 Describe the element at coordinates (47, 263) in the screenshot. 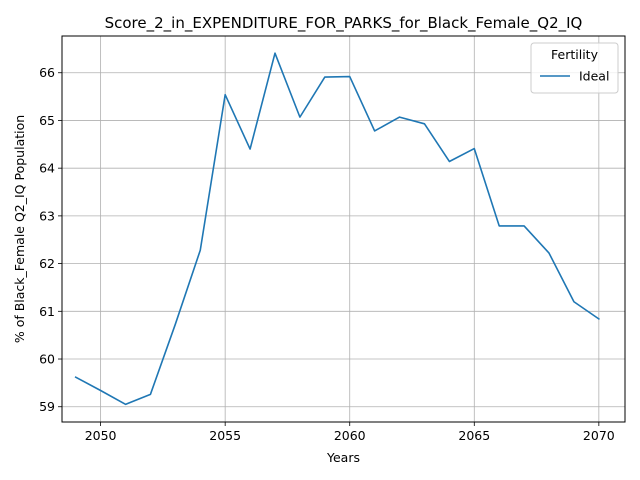

I see `y-tick-label: 62` at that location.